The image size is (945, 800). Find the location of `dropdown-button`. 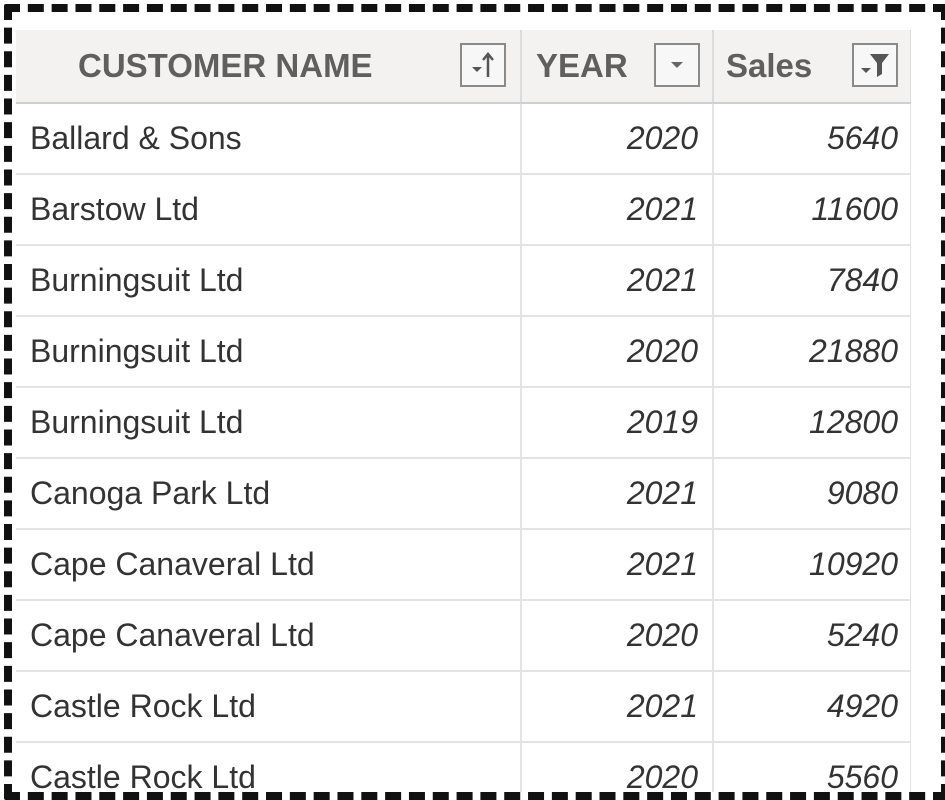

dropdown-button is located at coordinates (677, 65).